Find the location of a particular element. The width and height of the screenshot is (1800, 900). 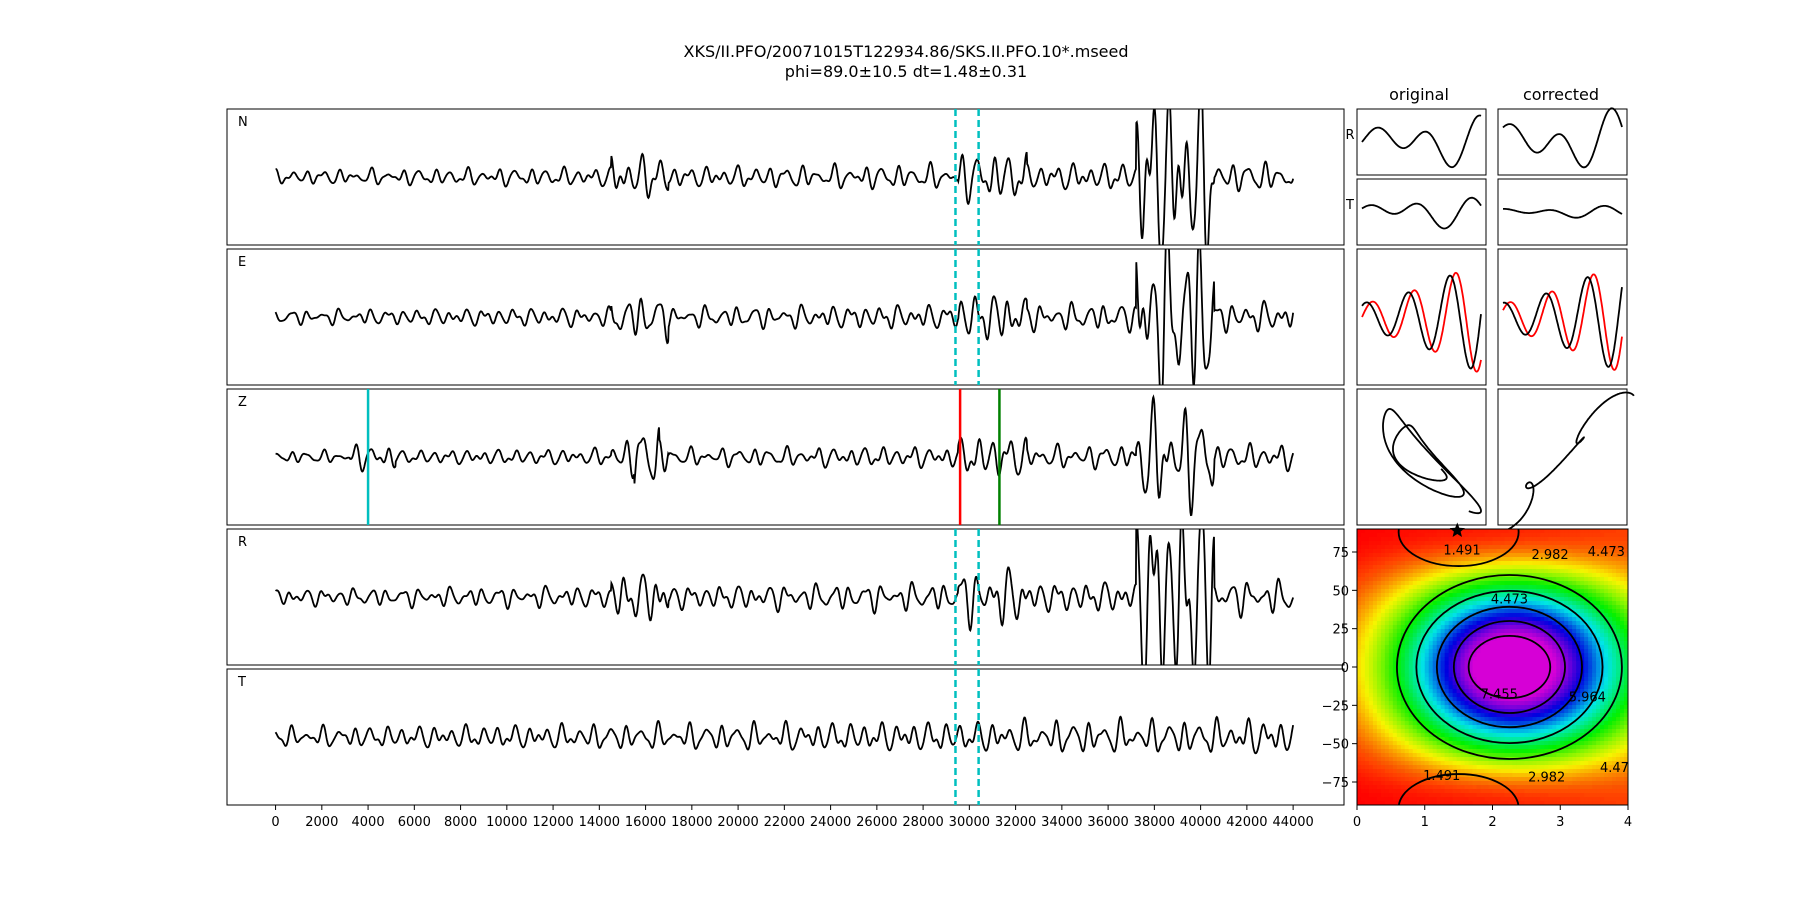

surface-y-tick-label: 50 is located at coordinates (1340, 591).